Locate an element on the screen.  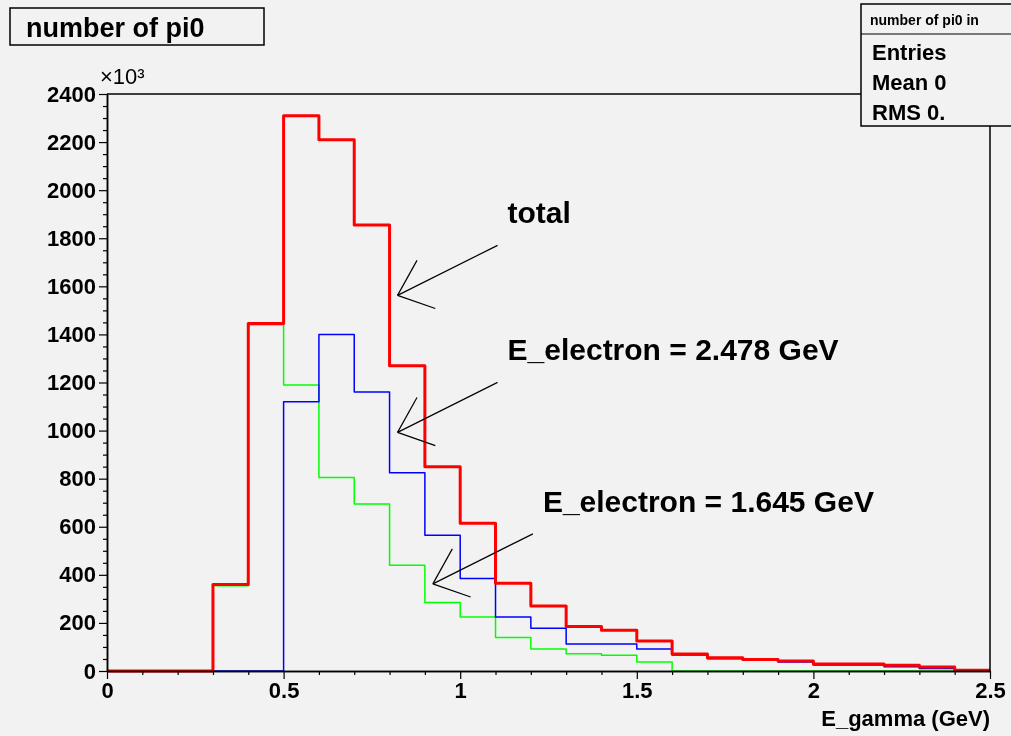
y-tick-label: 1400 is located at coordinates (71, 334).